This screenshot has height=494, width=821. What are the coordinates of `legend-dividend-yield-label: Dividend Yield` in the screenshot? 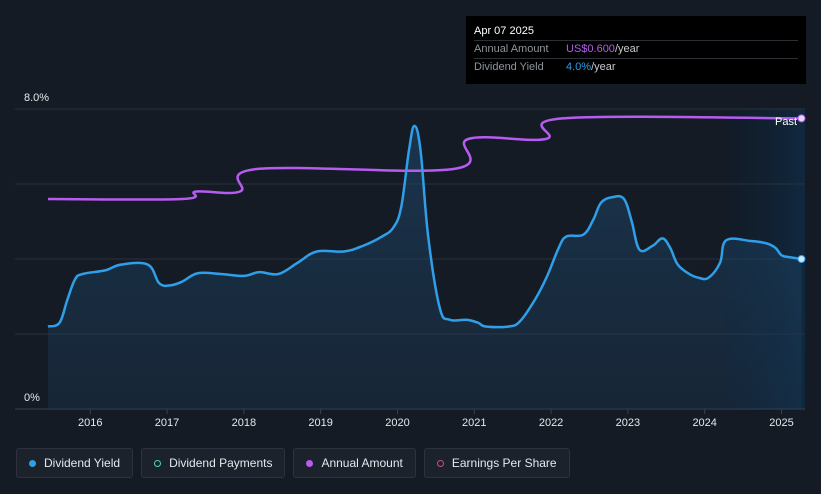 It's located at (82, 463).